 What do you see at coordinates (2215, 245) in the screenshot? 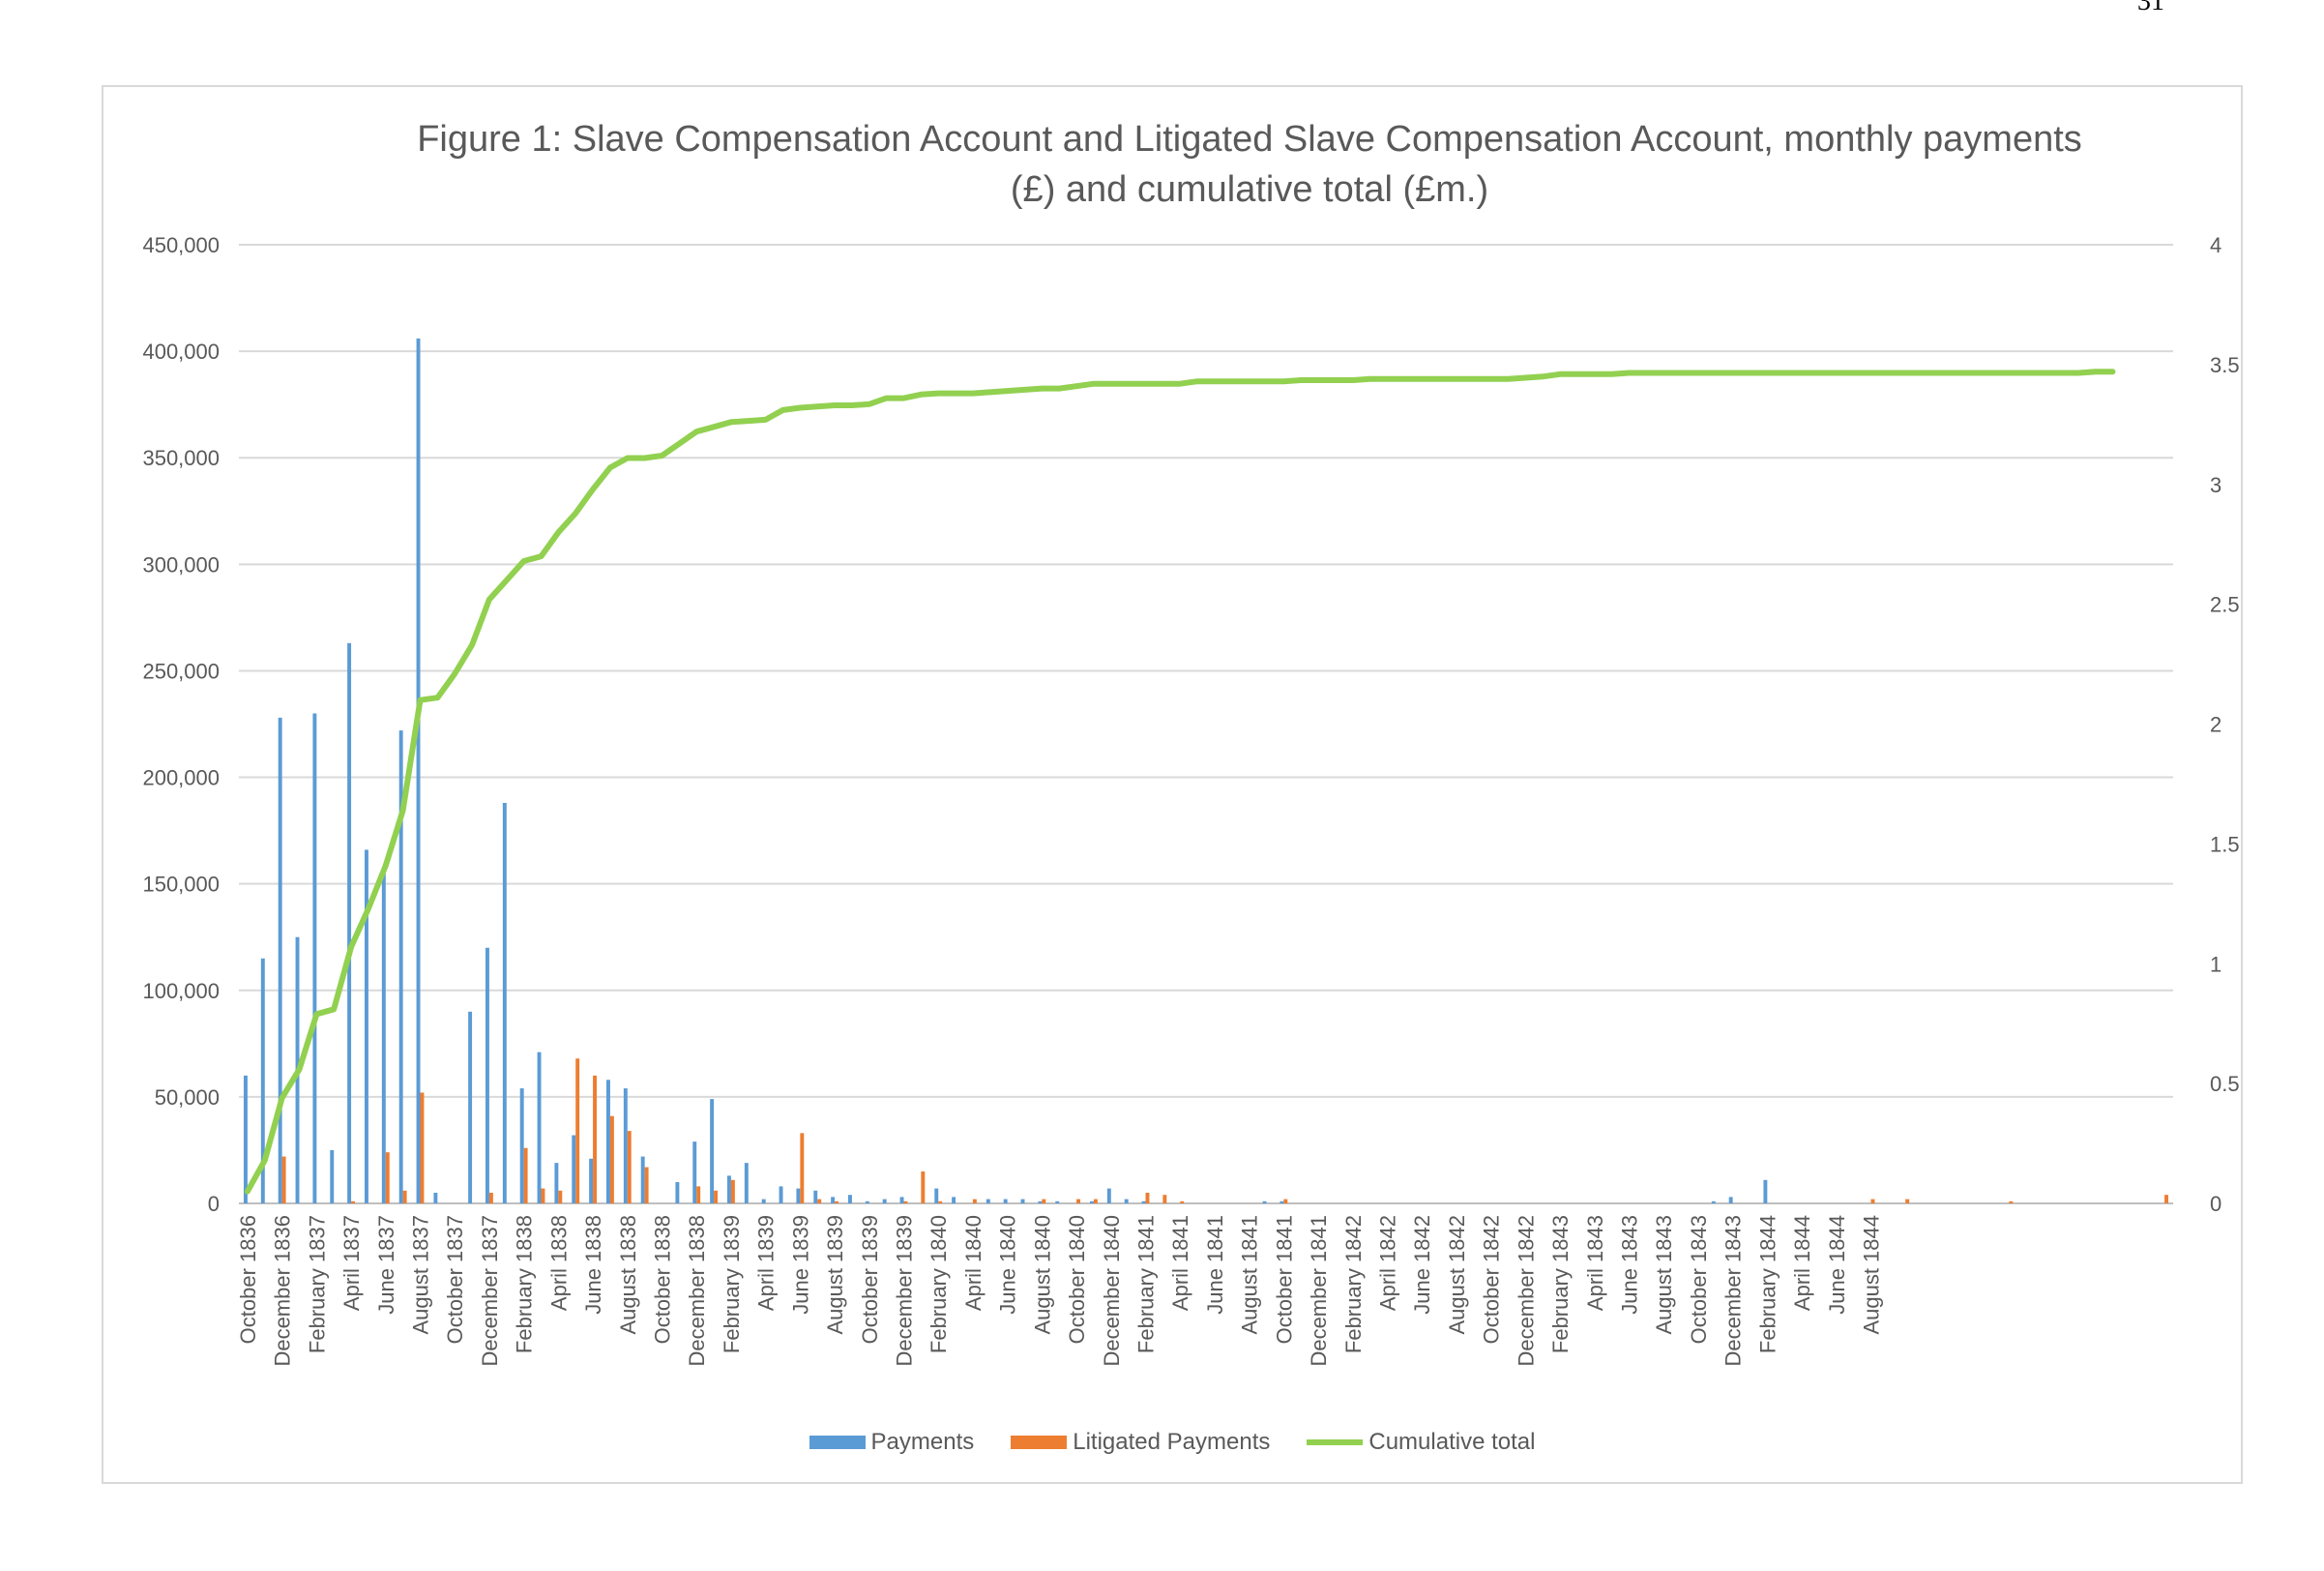
I see `y-right-tick-label: 4` at bounding box center [2215, 245].